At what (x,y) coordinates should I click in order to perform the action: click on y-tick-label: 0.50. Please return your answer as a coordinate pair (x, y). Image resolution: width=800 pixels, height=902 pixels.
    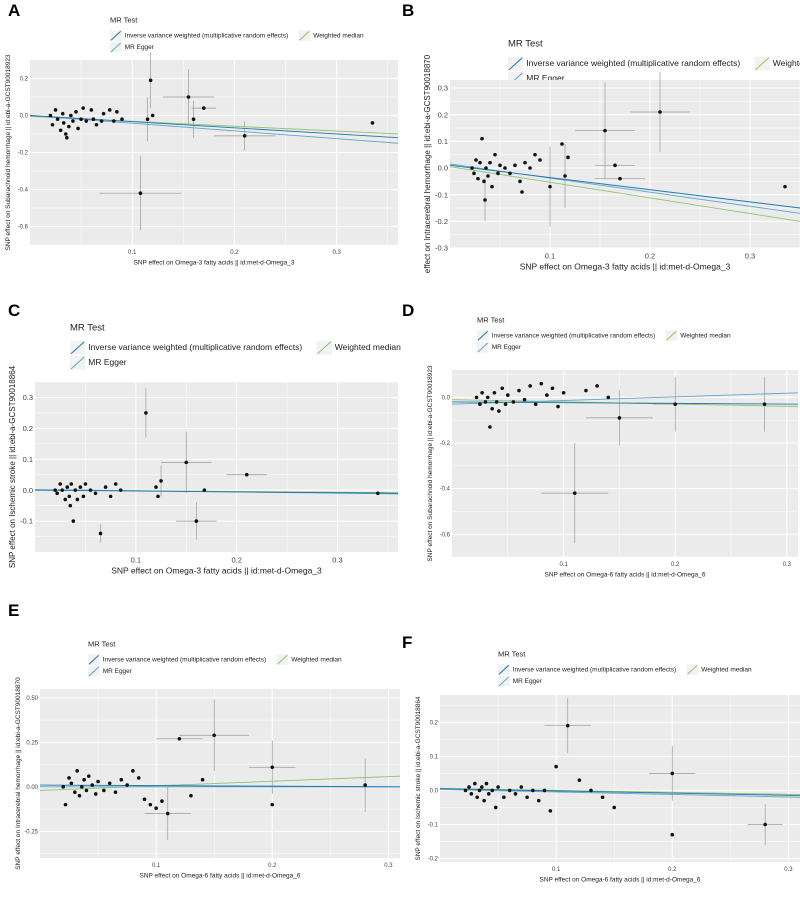
    Looking at the image, I should click on (32, 699).